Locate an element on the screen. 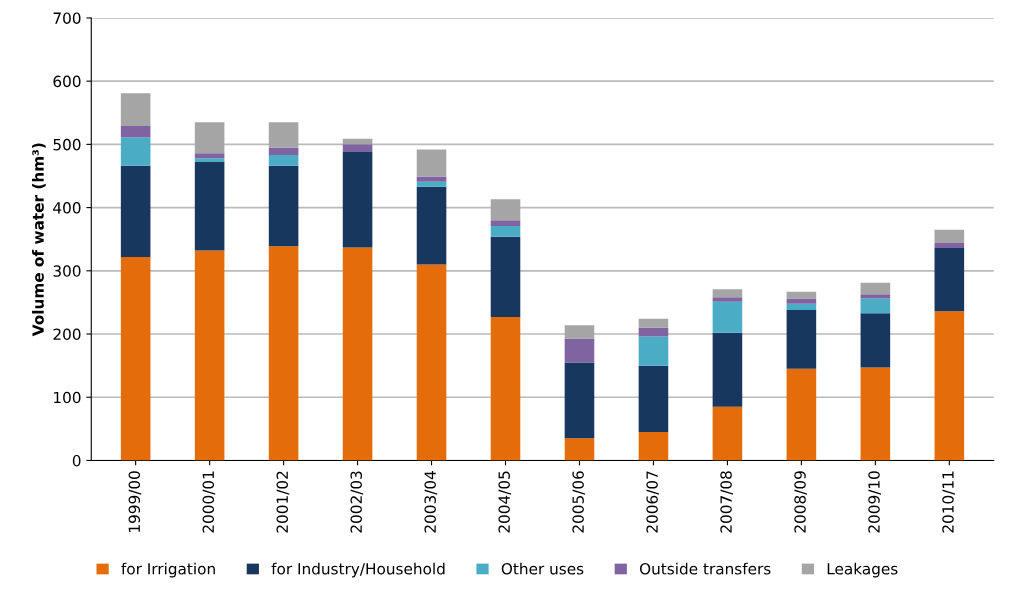 This screenshot has height=598, width=1014. legend-label: Outside transfers is located at coordinates (705, 568).